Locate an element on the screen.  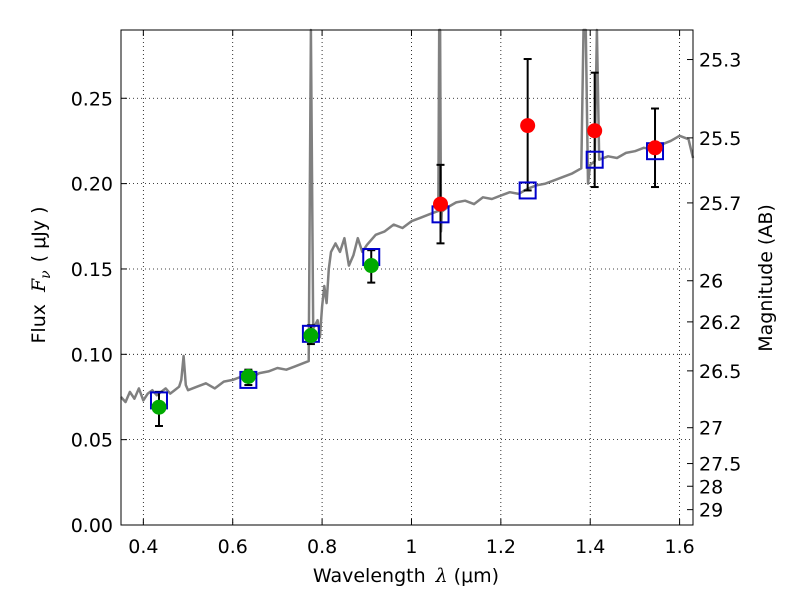
x-tick-label: 1.4 is located at coordinates (590, 547).